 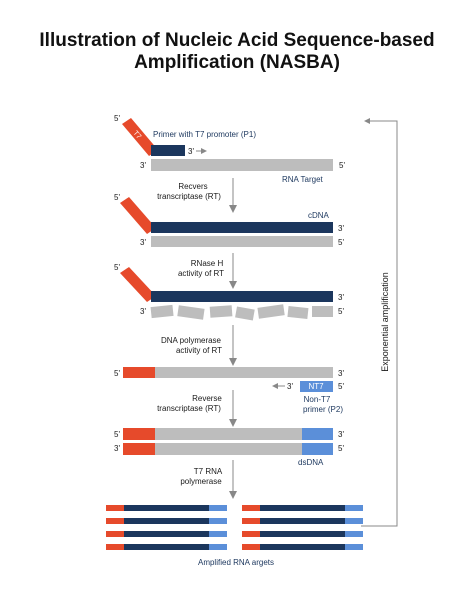 I want to click on step-rt-label-1: Recvers, so click(x=192, y=186).